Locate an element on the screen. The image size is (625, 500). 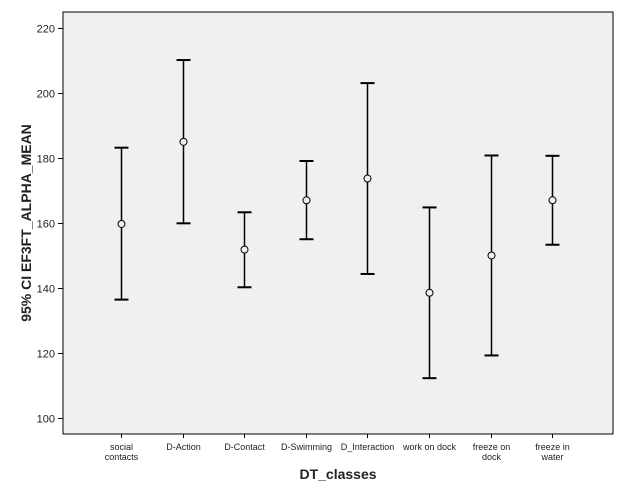
y-tick-label: 120 is located at coordinates (46, 355).